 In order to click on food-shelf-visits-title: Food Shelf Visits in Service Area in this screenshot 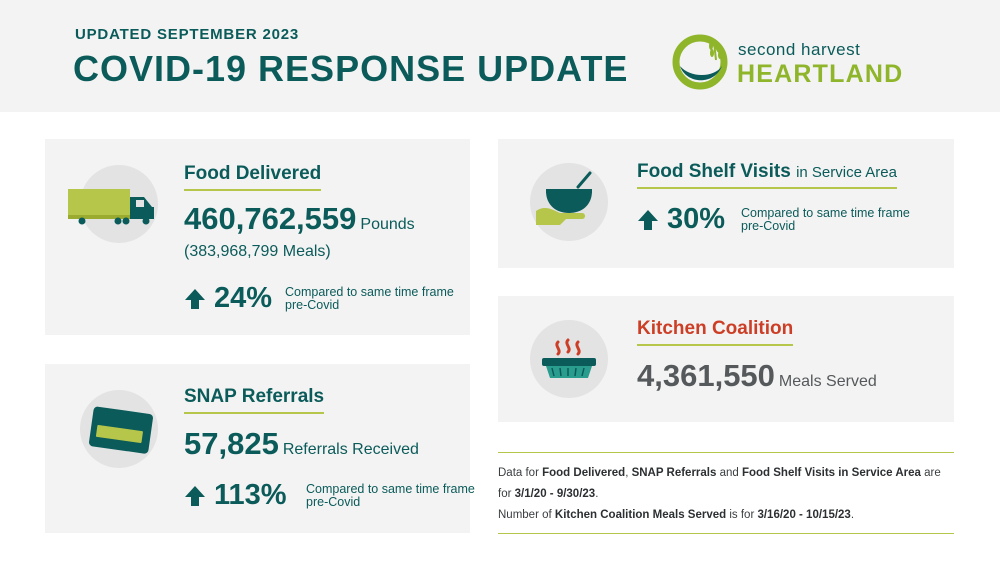, I will do `click(767, 175)`.